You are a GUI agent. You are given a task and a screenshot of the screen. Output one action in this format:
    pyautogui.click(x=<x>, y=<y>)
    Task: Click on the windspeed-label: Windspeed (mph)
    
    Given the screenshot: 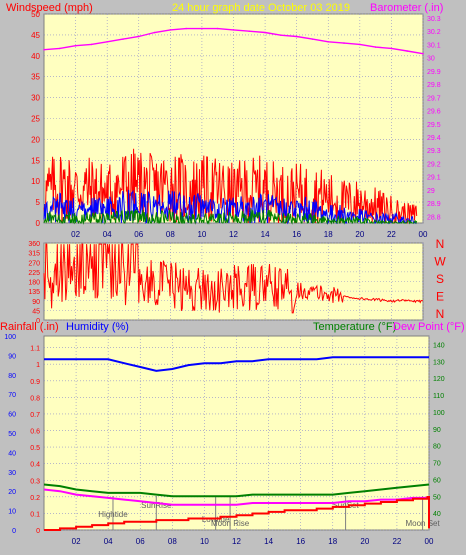 What is the action you would take?
    pyautogui.click(x=49, y=8)
    